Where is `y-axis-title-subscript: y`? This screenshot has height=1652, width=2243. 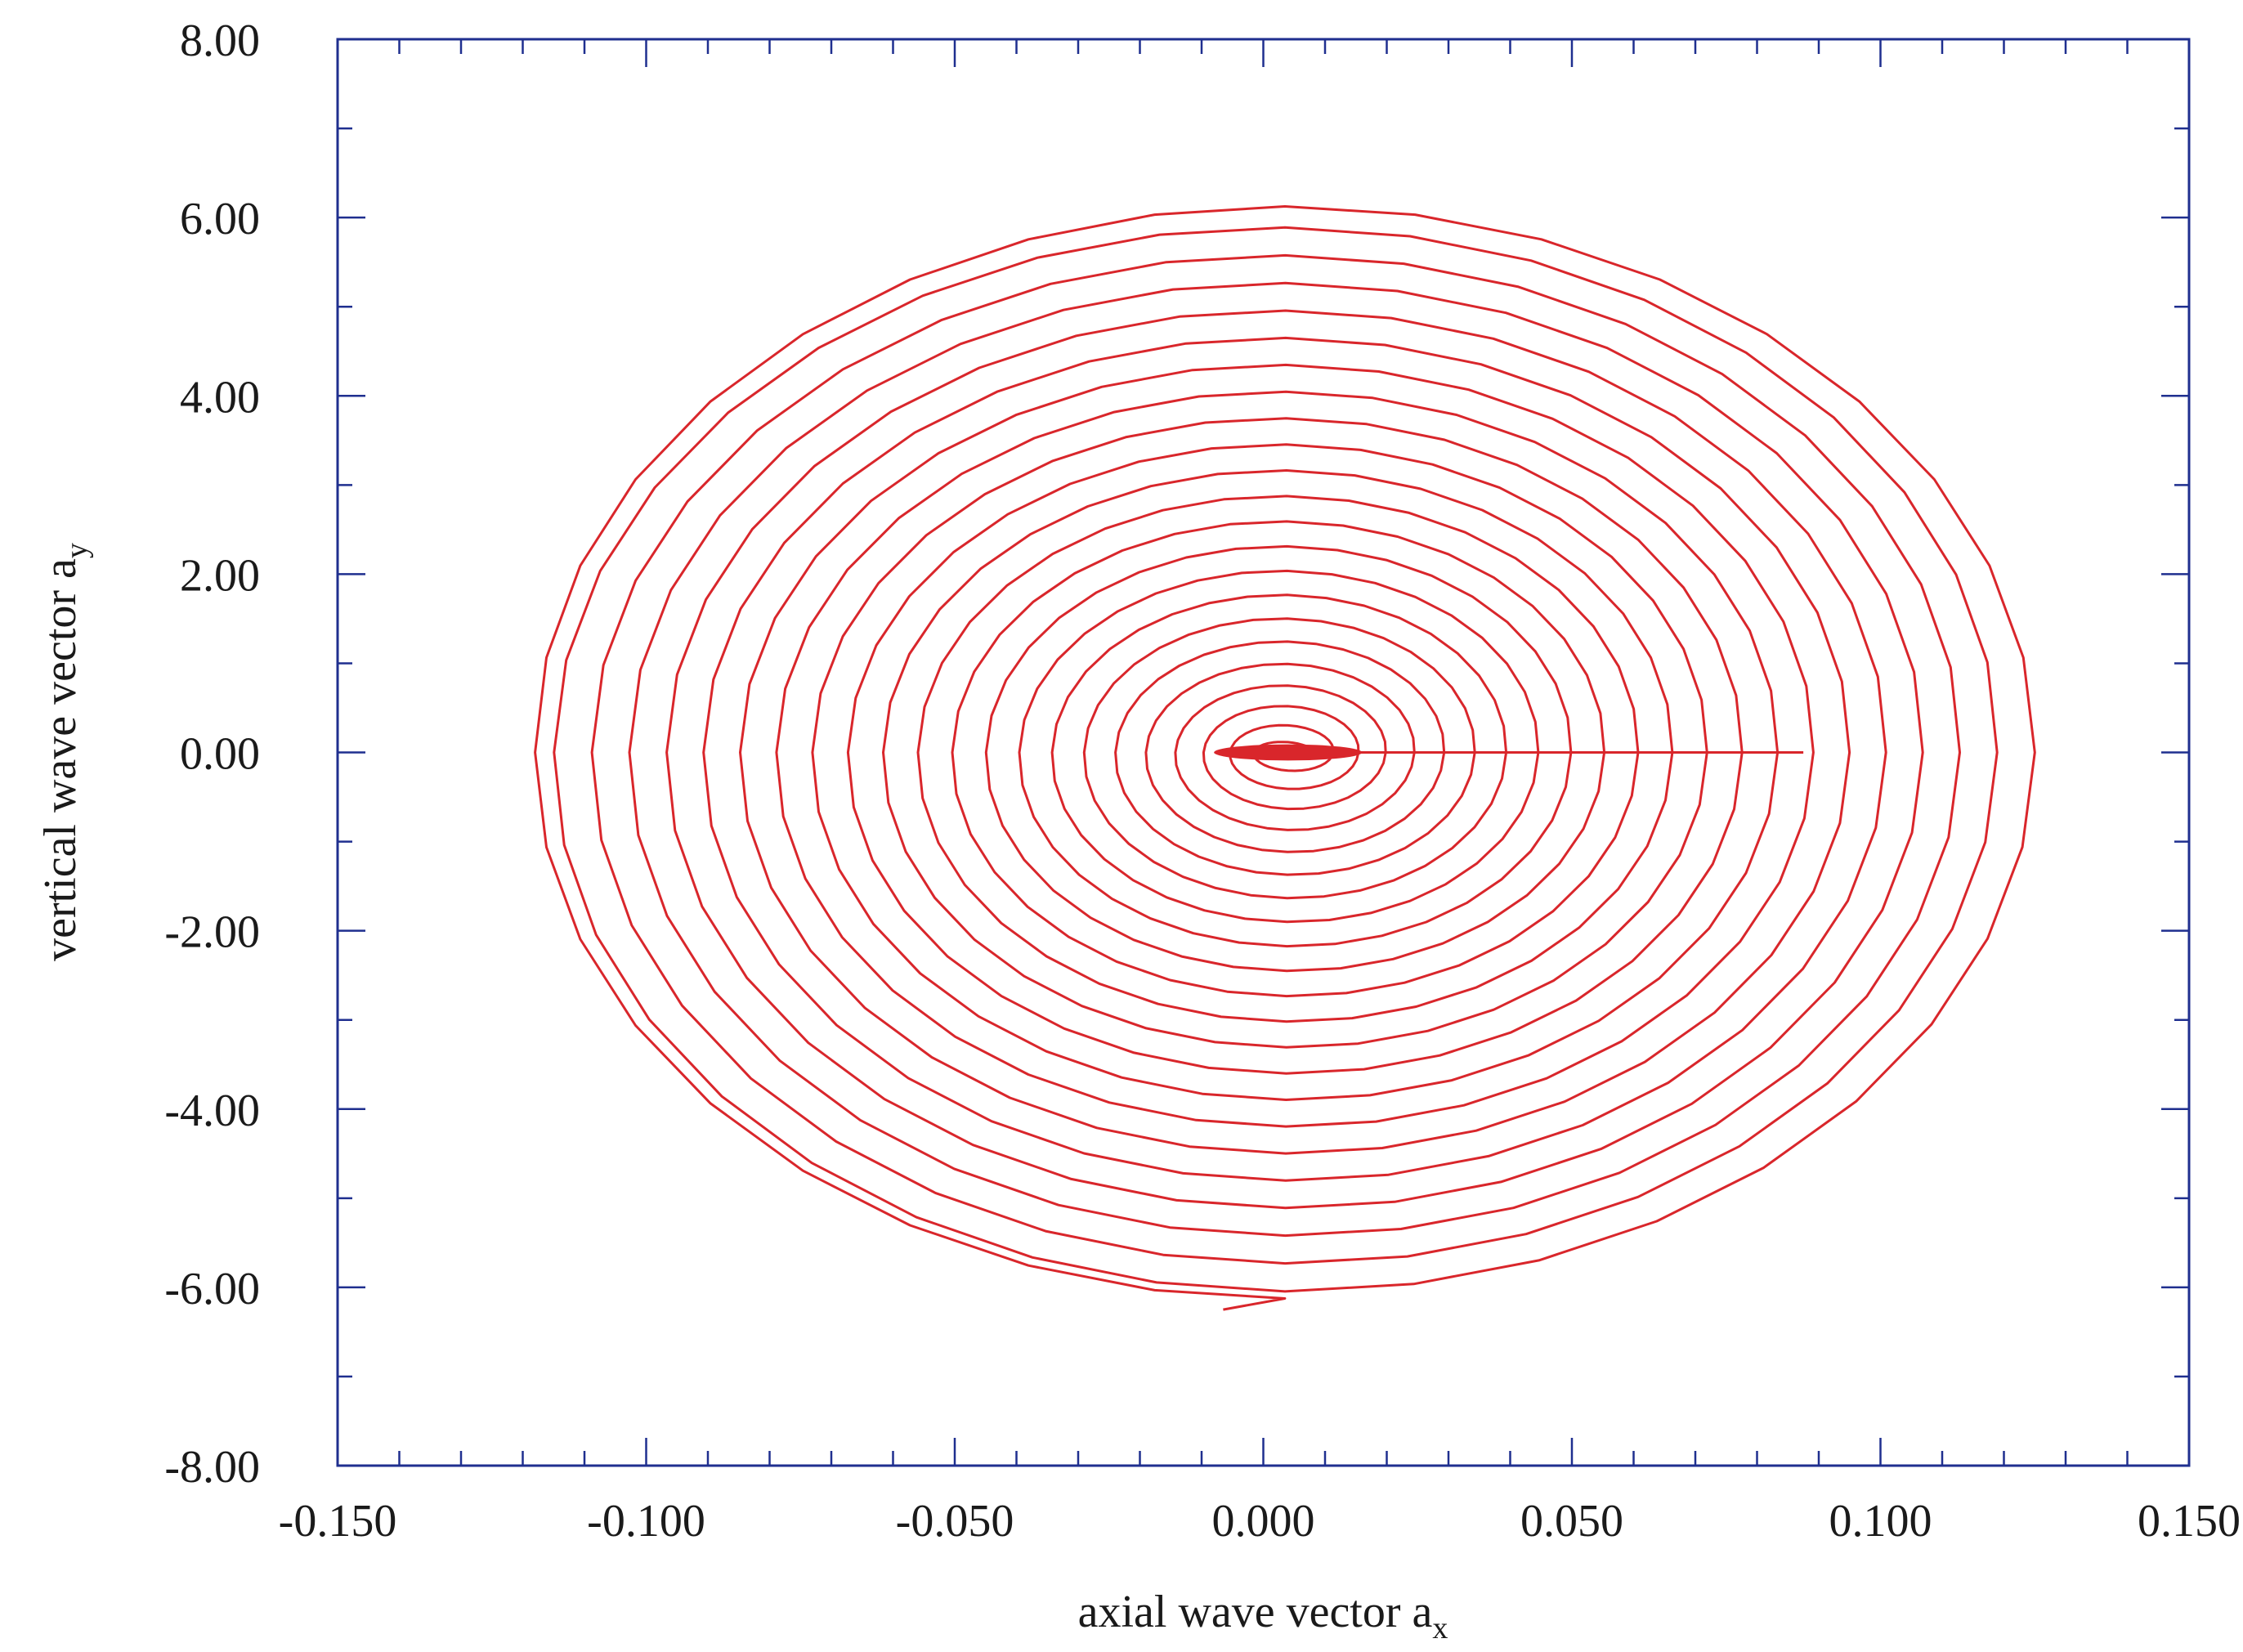 y-axis-title-subscript: y is located at coordinates (77, 550).